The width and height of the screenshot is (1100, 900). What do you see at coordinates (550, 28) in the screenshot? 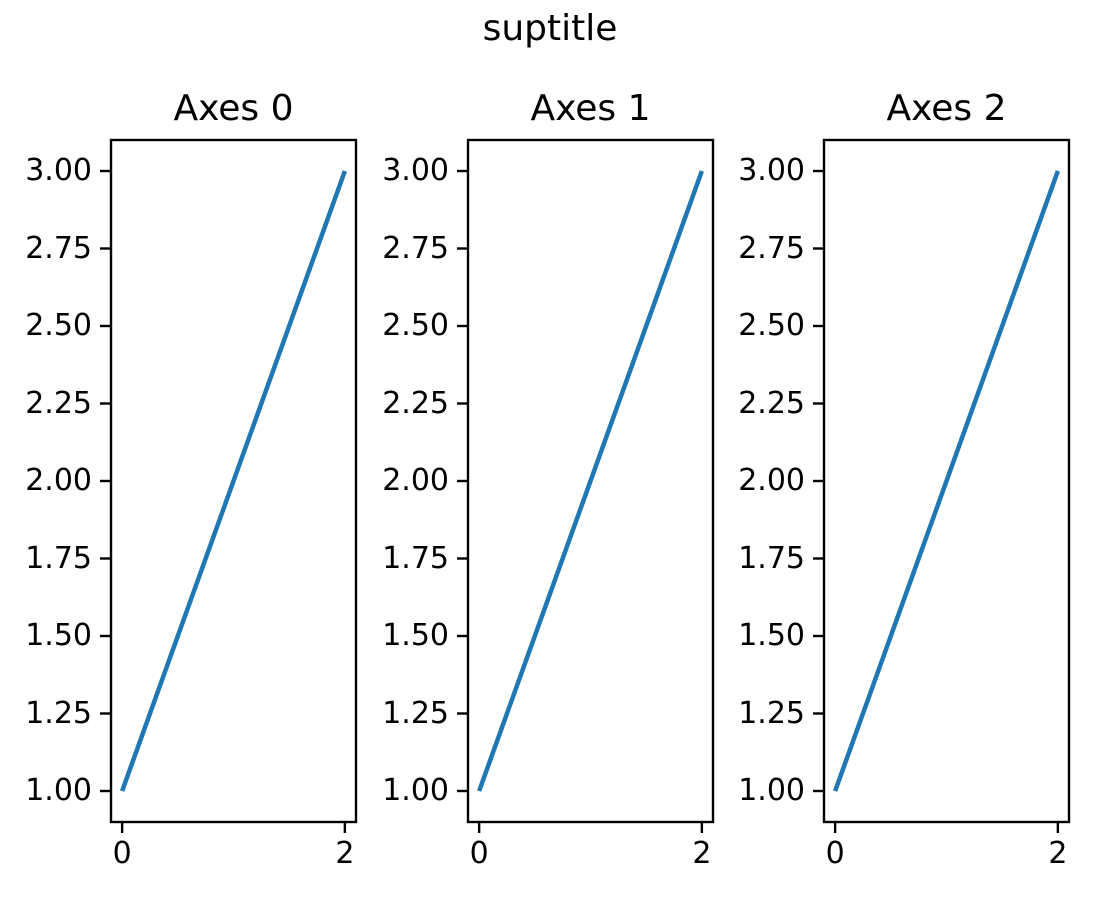
I see `figure-suptitle: suptitle` at bounding box center [550, 28].